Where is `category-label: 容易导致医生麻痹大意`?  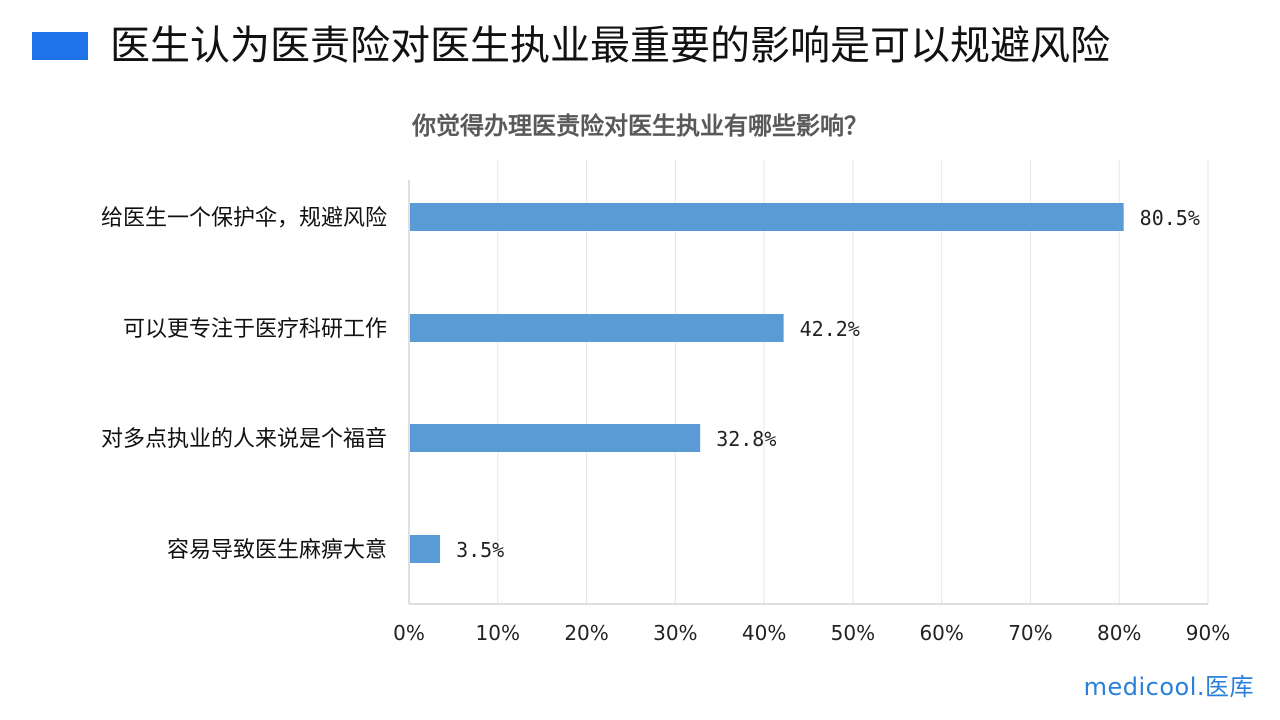 category-label: 容易导致医生麻痹大意 is located at coordinates (277, 550).